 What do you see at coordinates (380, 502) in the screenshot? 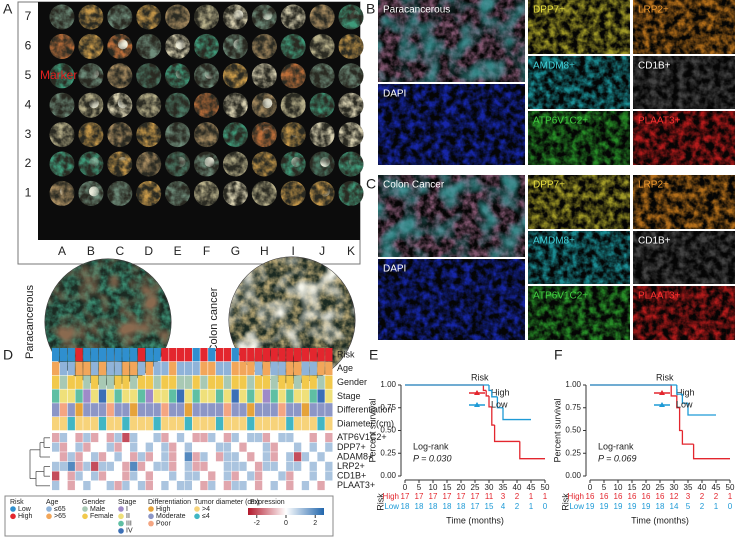
I see `risk-table-title: Risk` at bounding box center [380, 502].